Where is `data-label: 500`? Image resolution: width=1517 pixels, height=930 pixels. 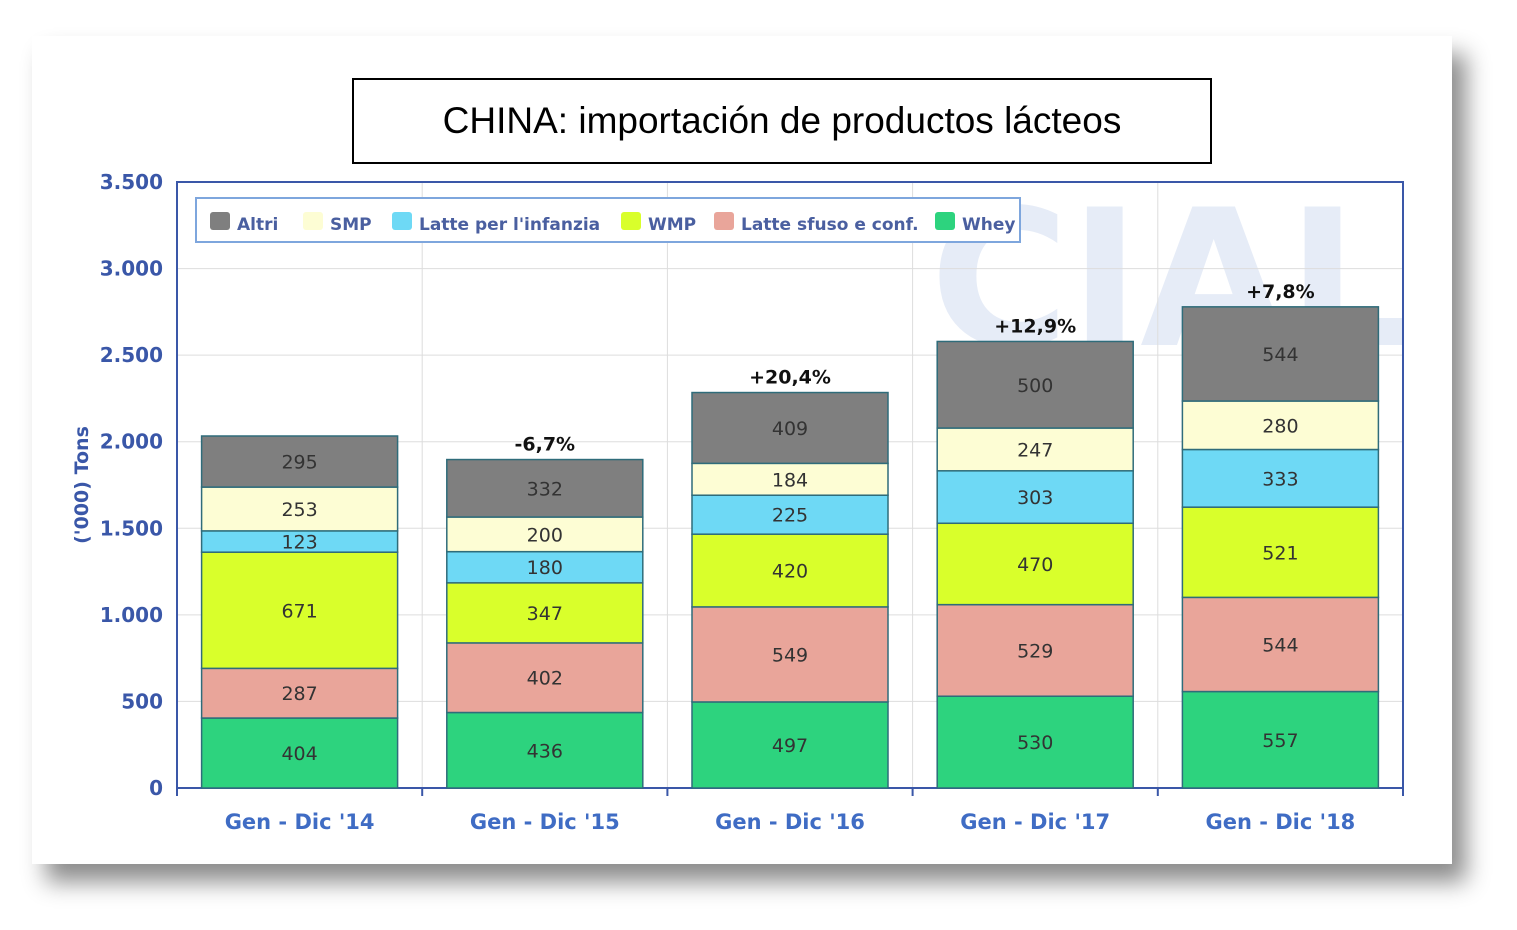
data-label: 500 is located at coordinates (1035, 386).